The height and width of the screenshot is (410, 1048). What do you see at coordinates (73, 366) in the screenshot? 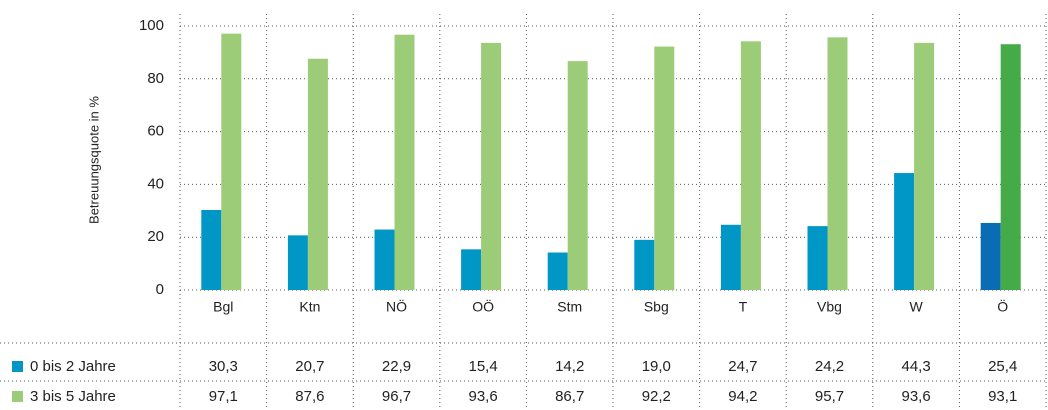
I see `legend-label: 0 bis 2 Jahre` at bounding box center [73, 366].